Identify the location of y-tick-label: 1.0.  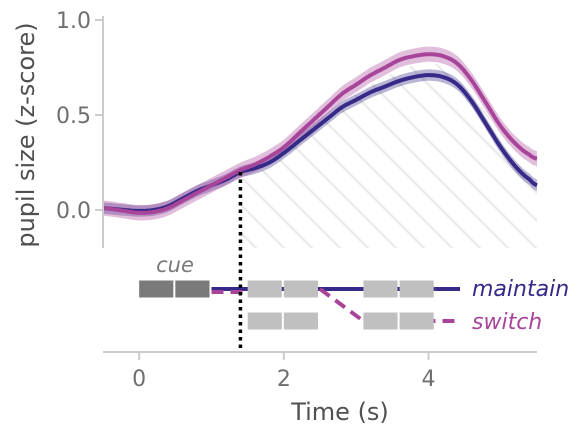
(73, 21).